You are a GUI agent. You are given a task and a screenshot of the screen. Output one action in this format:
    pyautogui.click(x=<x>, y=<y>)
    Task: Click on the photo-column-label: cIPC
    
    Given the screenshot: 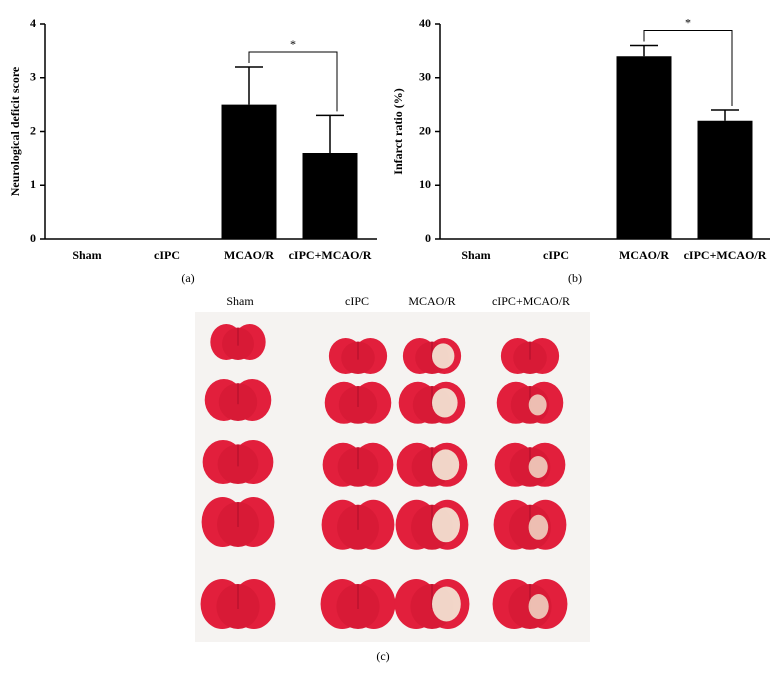 What is the action you would take?
    pyautogui.click(x=357, y=301)
    